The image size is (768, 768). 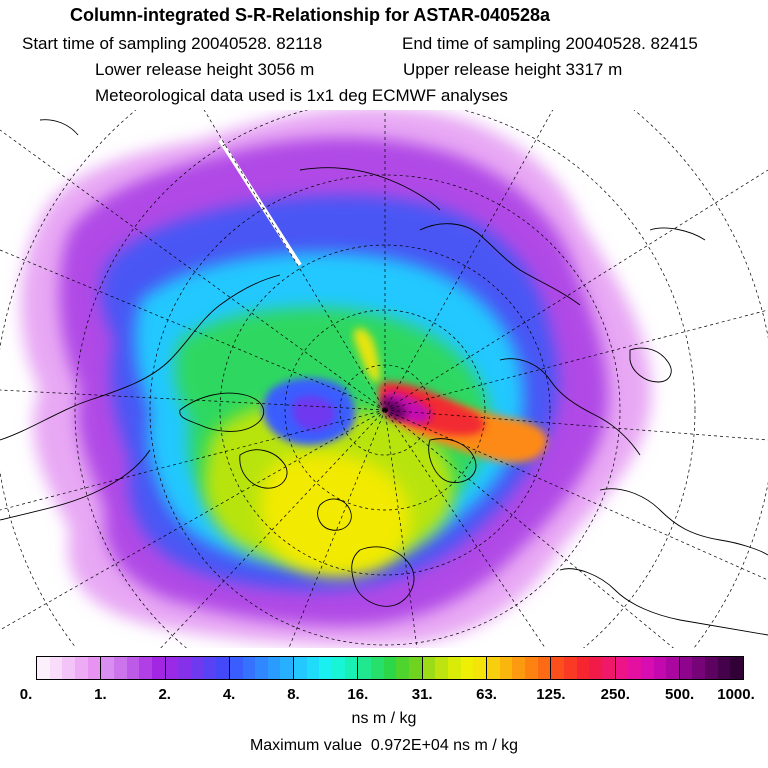 What do you see at coordinates (736, 694) in the screenshot?
I see `color-scale-tick-label: 1000.` at bounding box center [736, 694].